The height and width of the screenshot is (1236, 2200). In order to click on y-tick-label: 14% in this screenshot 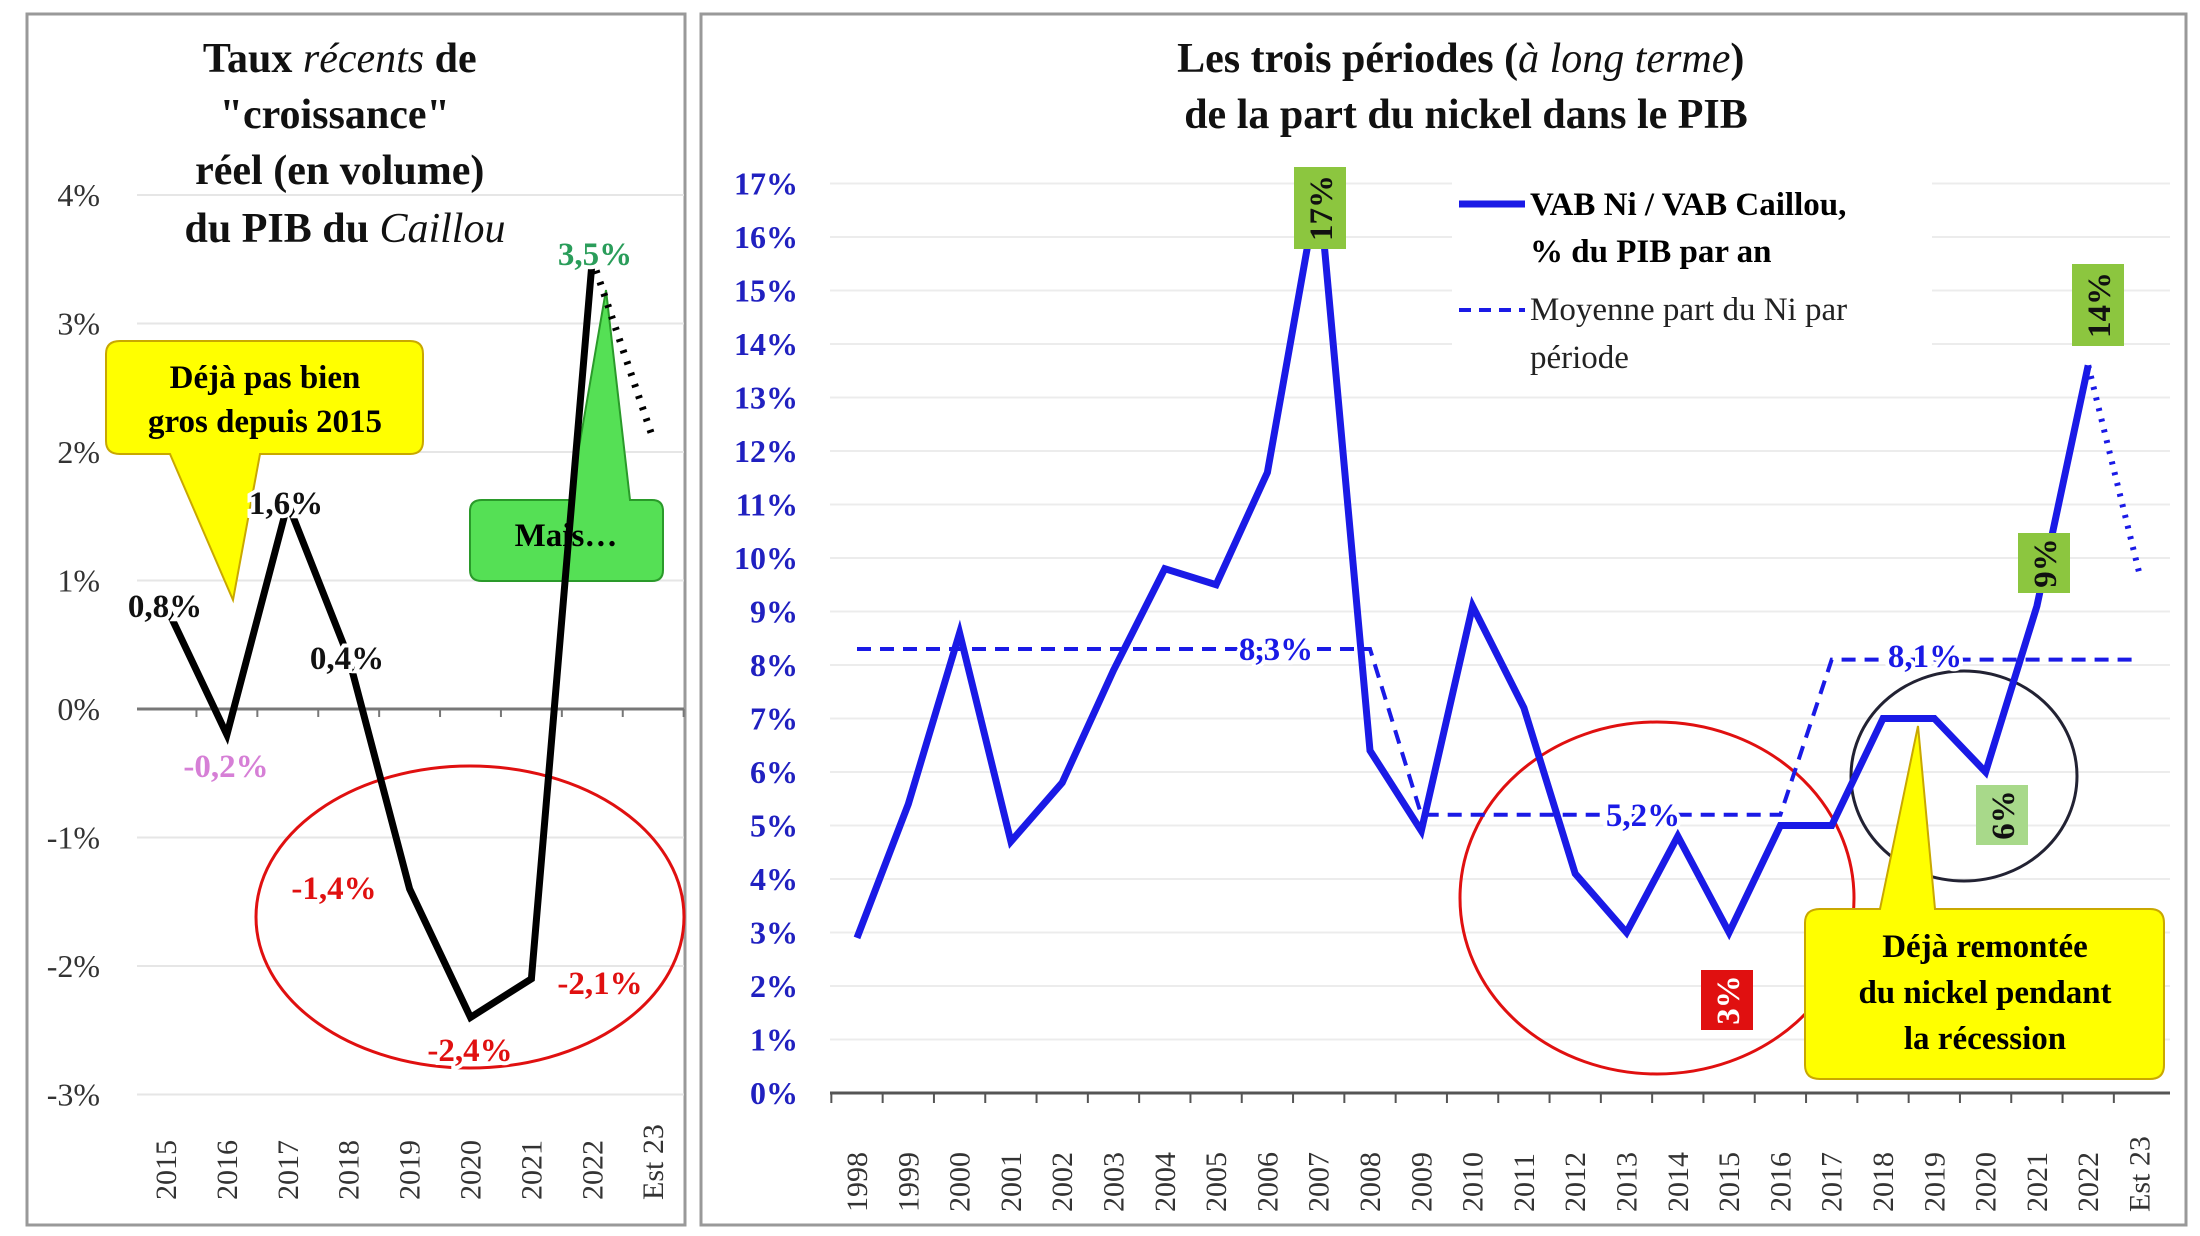, I will do `click(766, 344)`.